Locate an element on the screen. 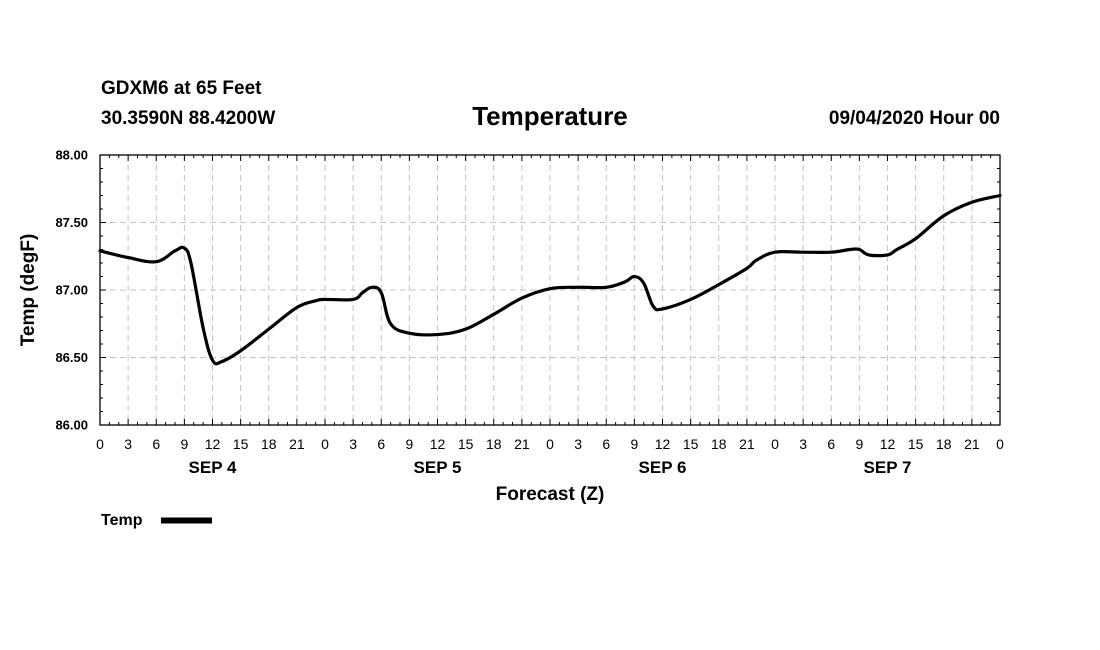 The image size is (1100, 650). y-tick-labels: 88.00 87.50 87.00 86.50 86.00 is located at coordinates (71, 290).